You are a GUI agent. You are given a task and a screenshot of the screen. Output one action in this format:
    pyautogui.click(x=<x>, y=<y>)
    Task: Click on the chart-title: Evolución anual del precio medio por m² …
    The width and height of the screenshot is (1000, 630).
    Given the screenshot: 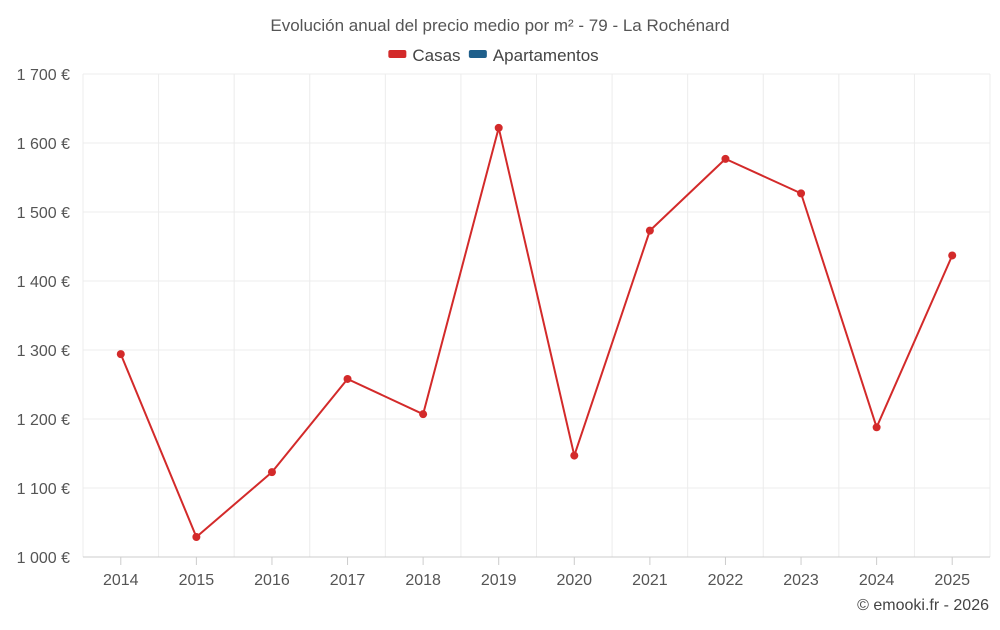 What is the action you would take?
    pyautogui.click(x=499, y=25)
    